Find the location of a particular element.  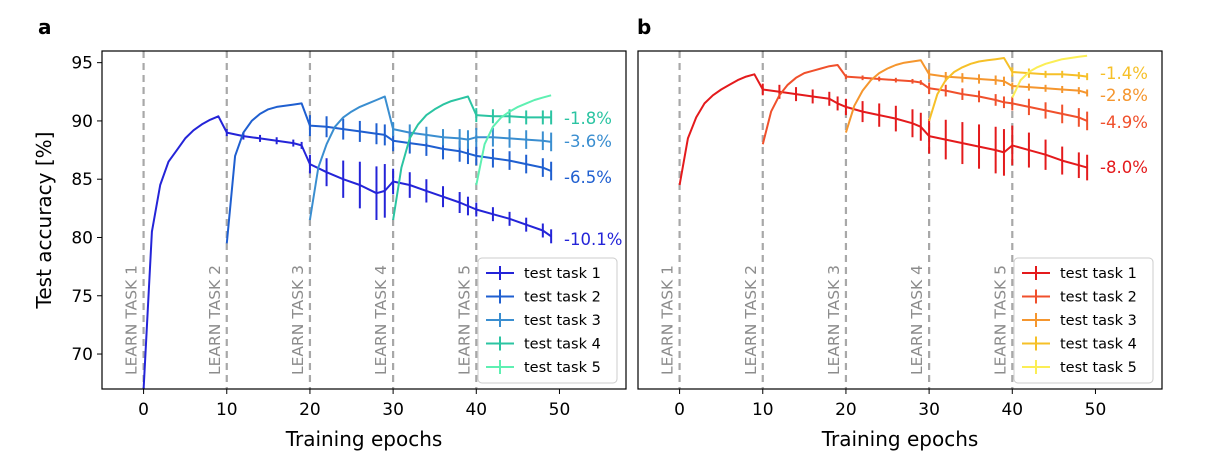

panel-label: a is located at coordinates (45, 27).